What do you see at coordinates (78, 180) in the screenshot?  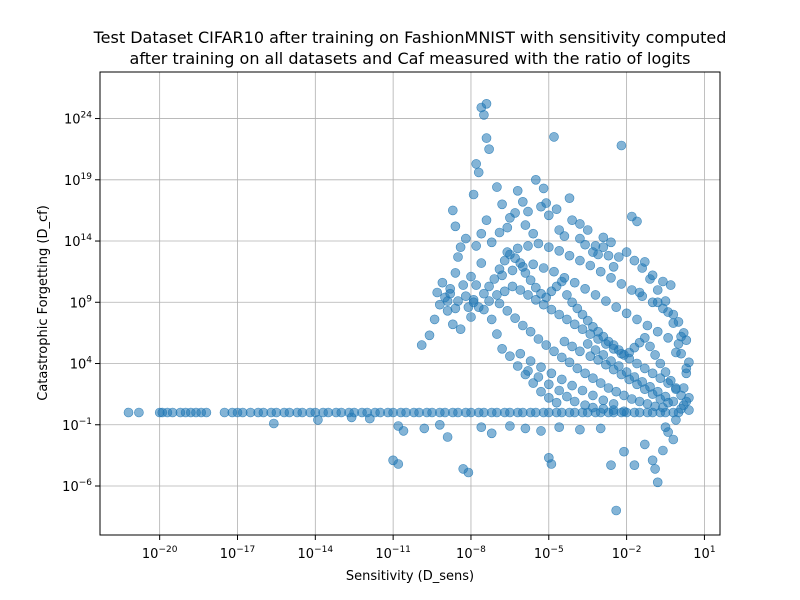 I see `y-tick-label: 1019` at bounding box center [78, 180].